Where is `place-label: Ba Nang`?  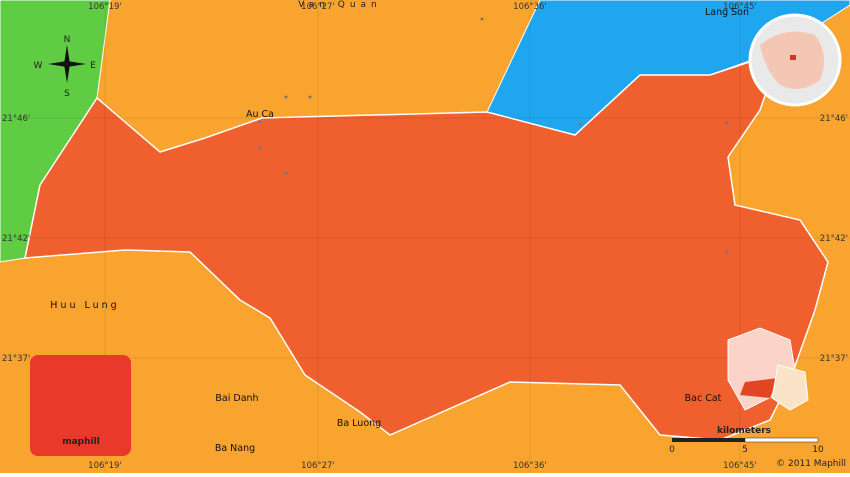 place-label: Ba Nang is located at coordinates (235, 448).